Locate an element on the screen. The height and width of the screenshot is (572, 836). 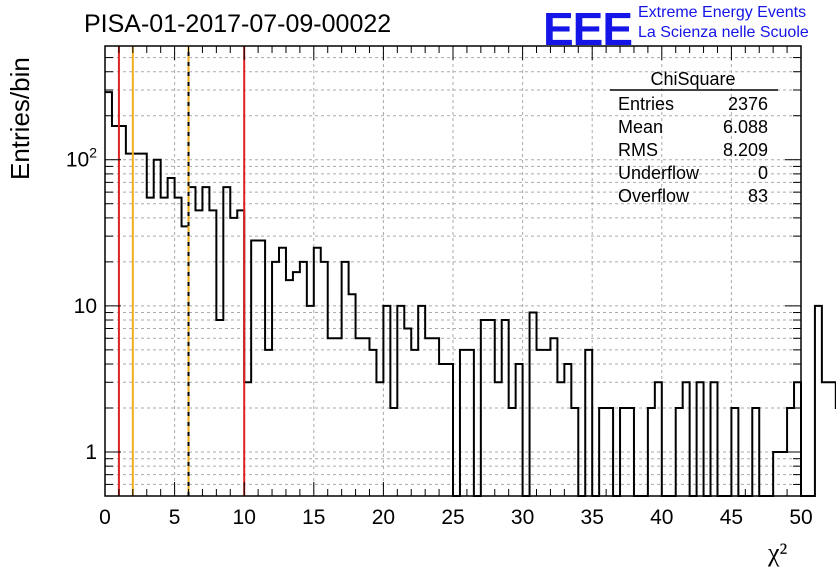
x-tick-label: 45 is located at coordinates (731, 517).